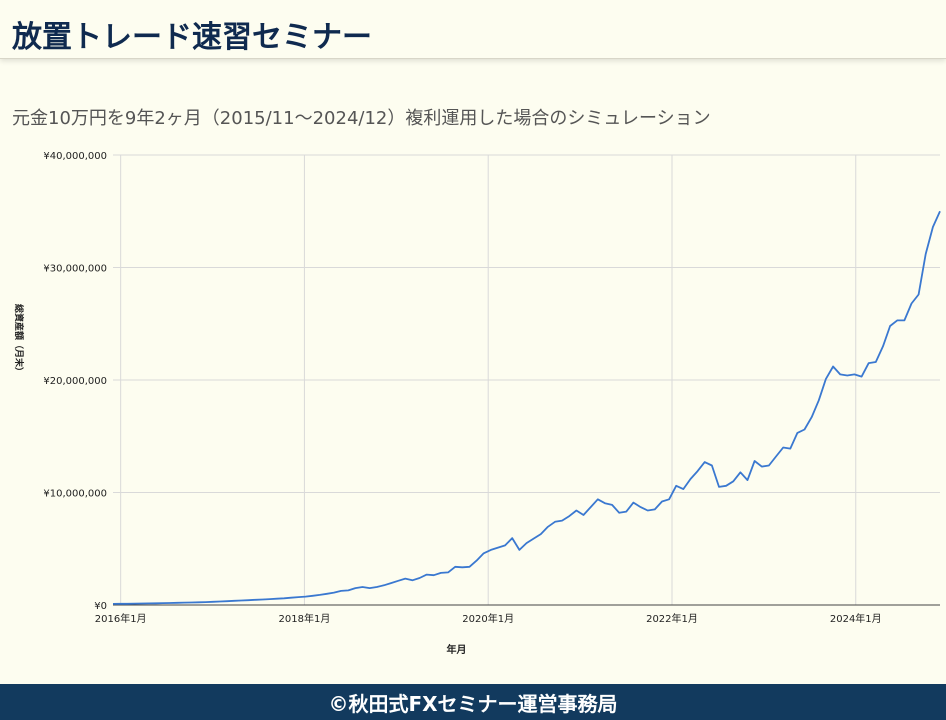 The width and height of the screenshot is (946, 720). I want to click on page-title: 放置トレード速習セミナー, so click(192, 37).